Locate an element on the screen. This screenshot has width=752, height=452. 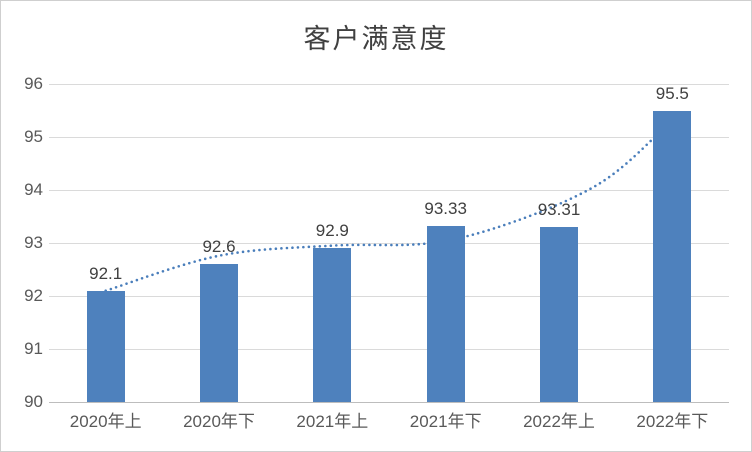
chart-title: 客户满意度 is located at coordinates (376, 39).